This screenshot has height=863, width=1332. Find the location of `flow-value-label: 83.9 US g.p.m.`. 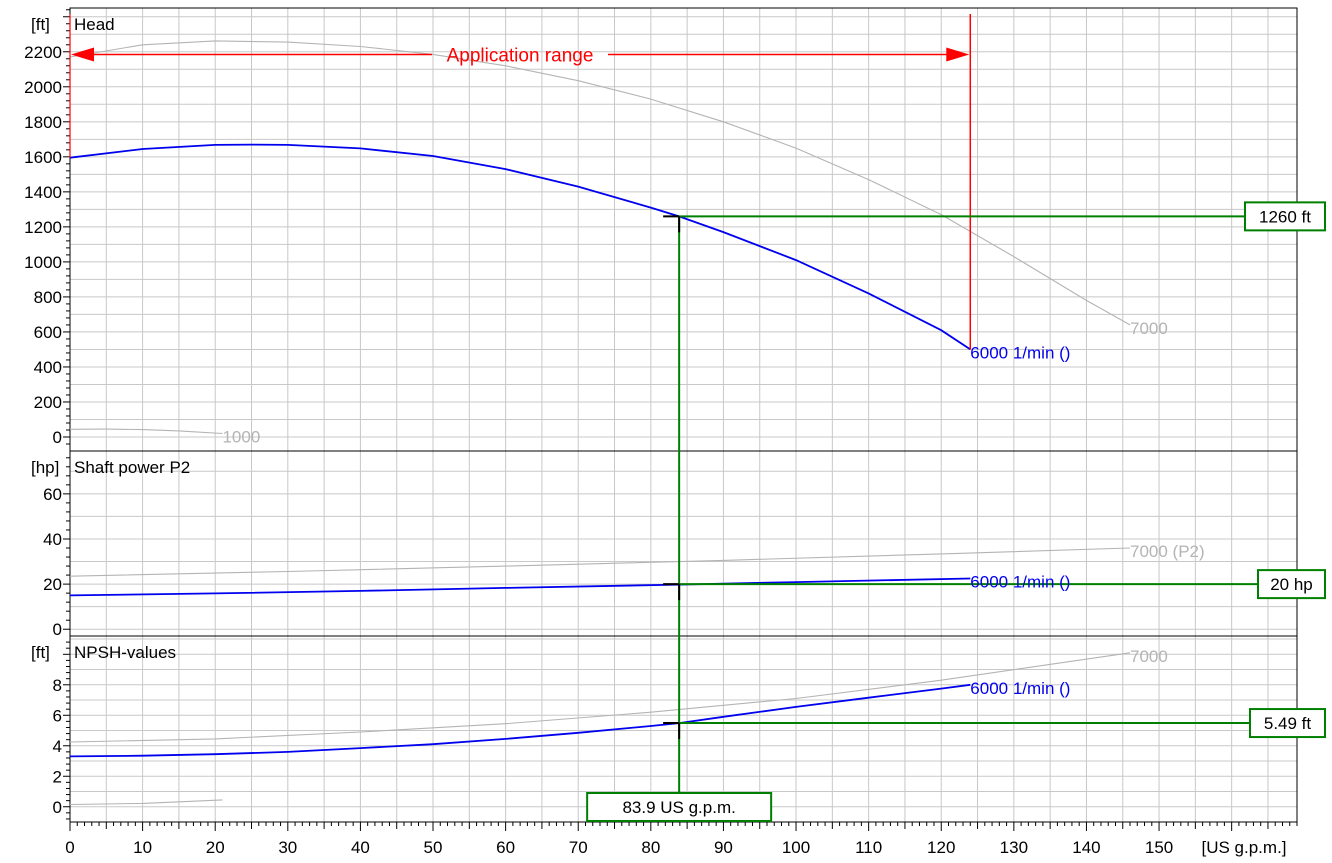

flow-value-label: 83.9 US g.p.m. is located at coordinates (678, 807).